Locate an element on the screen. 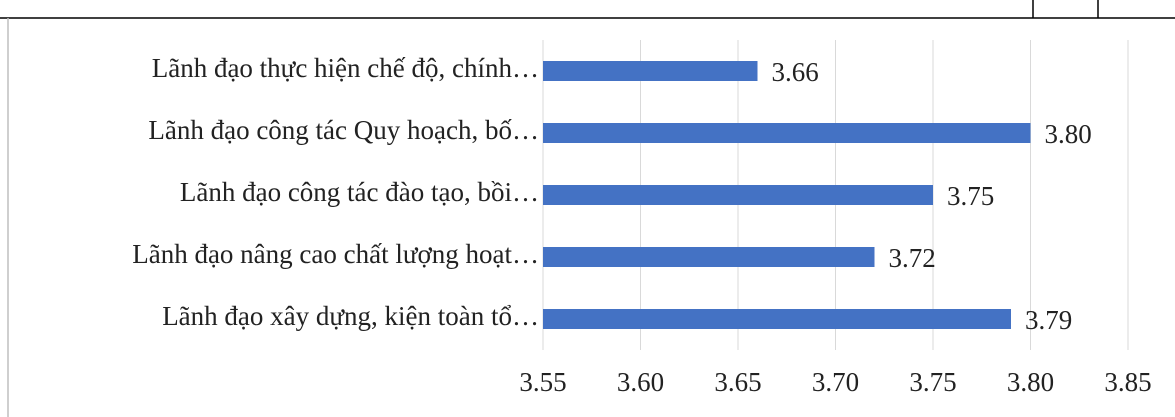 This screenshot has height=417, width=1175. x-tick-label: 3.75 is located at coordinates (932, 382).